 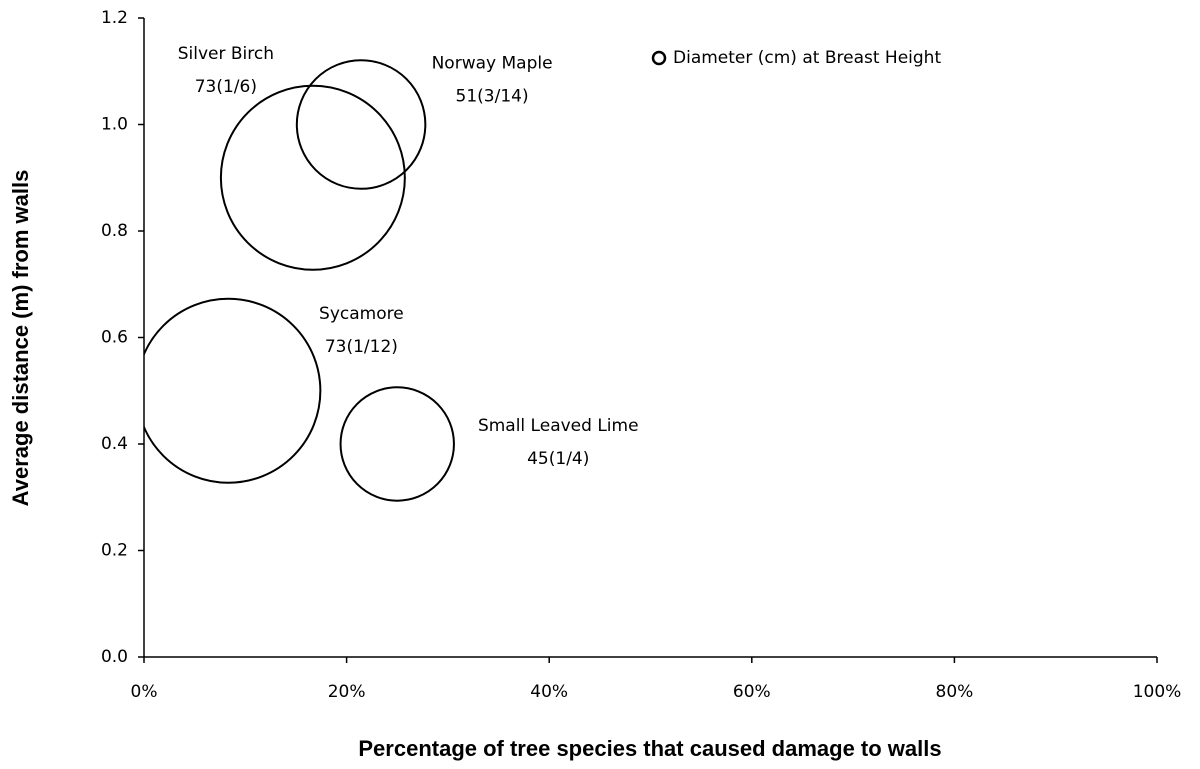 What do you see at coordinates (549, 692) in the screenshot?
I see `x-tick-label: 40%` at bounding box center [549, 692].